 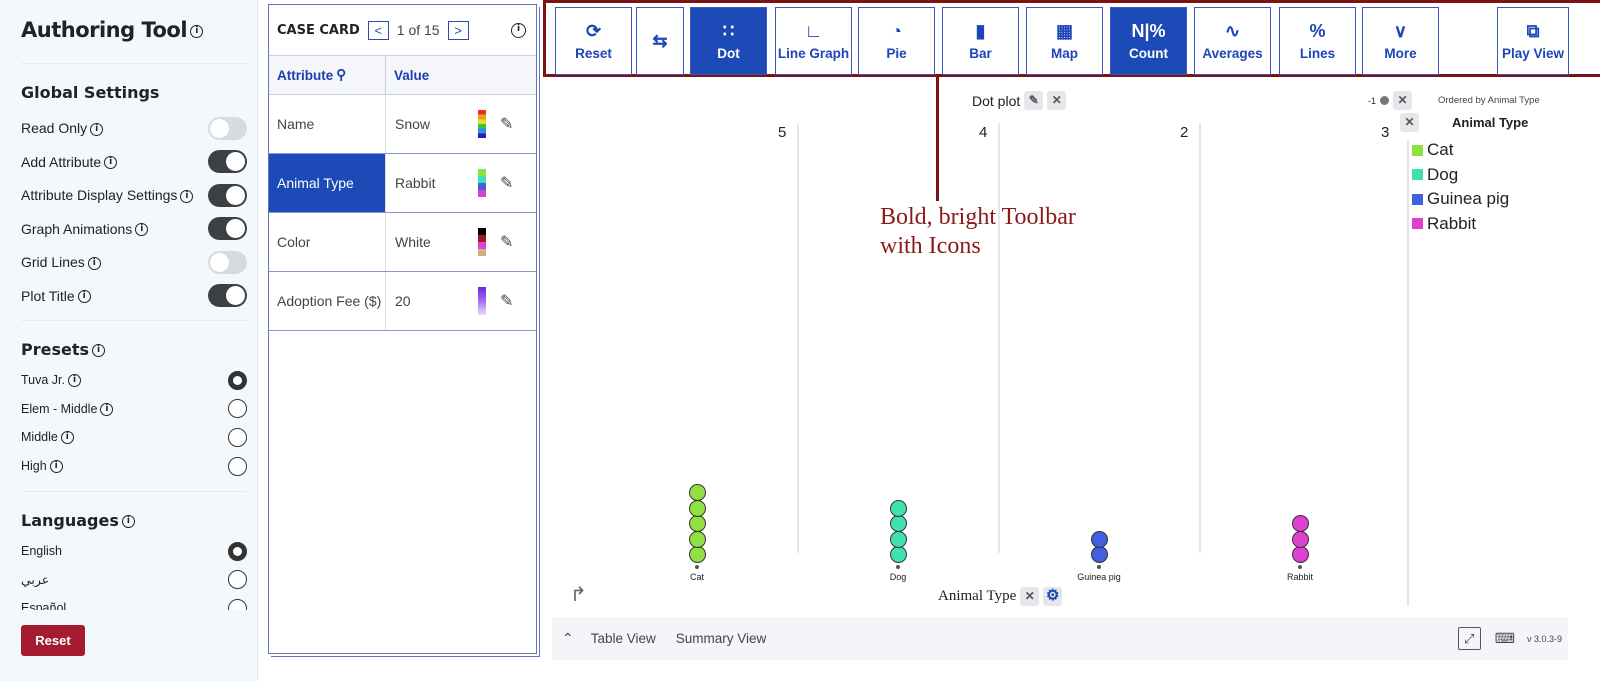 What do you see at coordinates (327, 242) in the screenshot?
I see `attribute-name: Color` at bounding box center [327, 242].